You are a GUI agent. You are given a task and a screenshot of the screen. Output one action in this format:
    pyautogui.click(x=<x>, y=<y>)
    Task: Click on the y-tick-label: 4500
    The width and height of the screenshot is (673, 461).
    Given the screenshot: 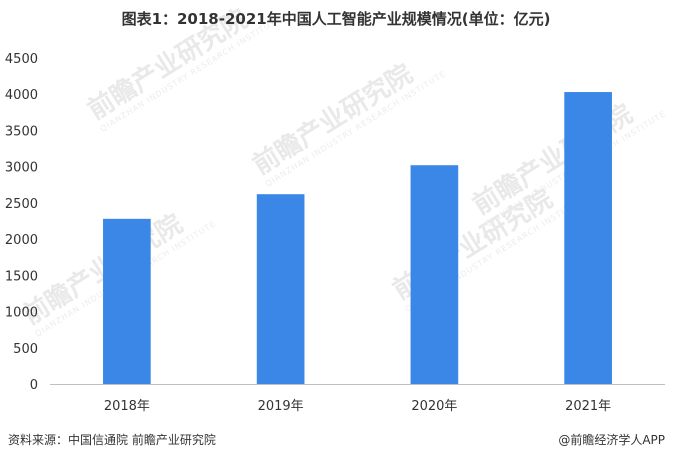 What is the action you would take?
    pyautogui.click(x=21, y=59)
    